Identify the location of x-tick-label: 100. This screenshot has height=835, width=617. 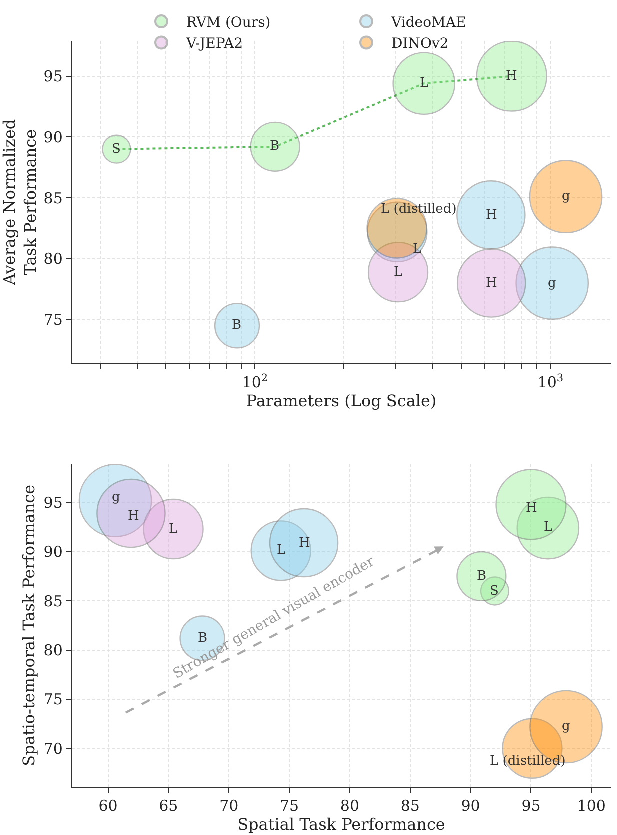
(591, 806).